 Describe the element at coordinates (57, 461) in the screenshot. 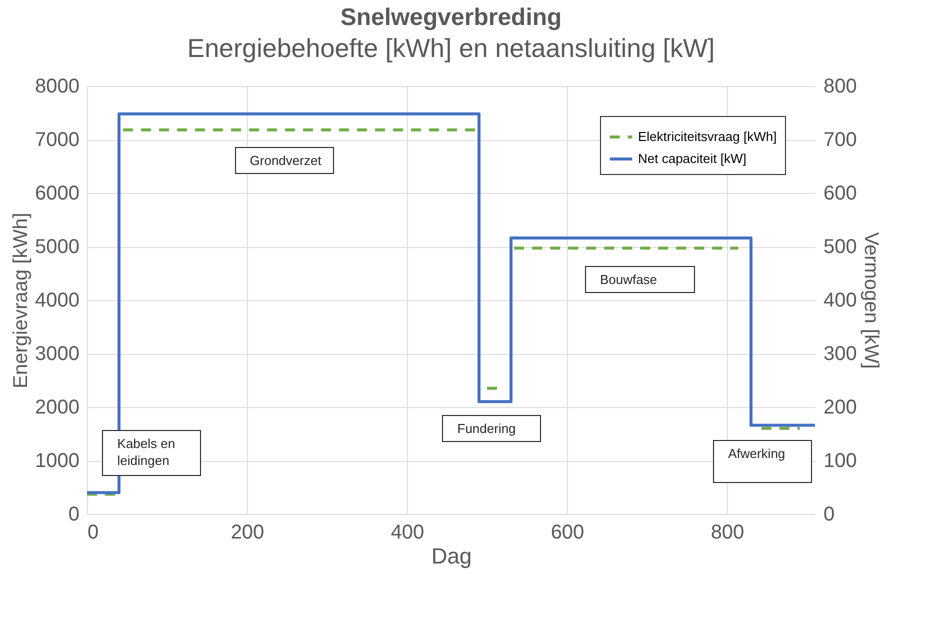

I see `y-tick-label: 1000` at that location.